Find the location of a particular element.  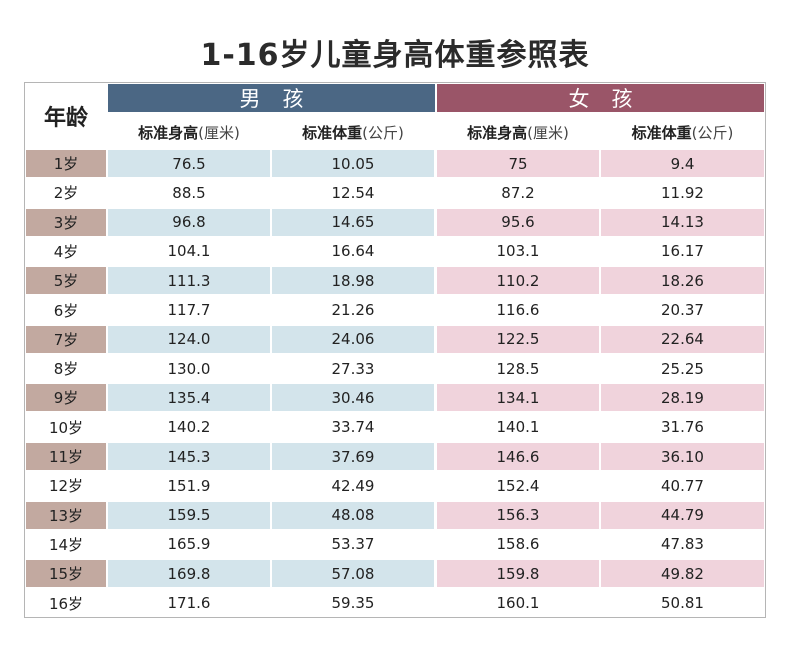

girl-weight-cell: 14.13 is located at coordinates (682, 222).